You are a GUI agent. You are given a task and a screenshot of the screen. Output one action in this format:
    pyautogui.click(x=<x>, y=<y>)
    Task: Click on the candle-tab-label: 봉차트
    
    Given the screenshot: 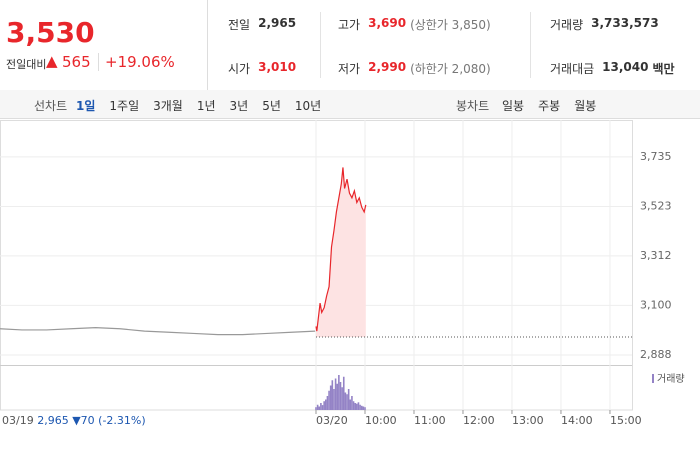 What is the action you would take?
    pyautogui.click(x=473, y=106)
    